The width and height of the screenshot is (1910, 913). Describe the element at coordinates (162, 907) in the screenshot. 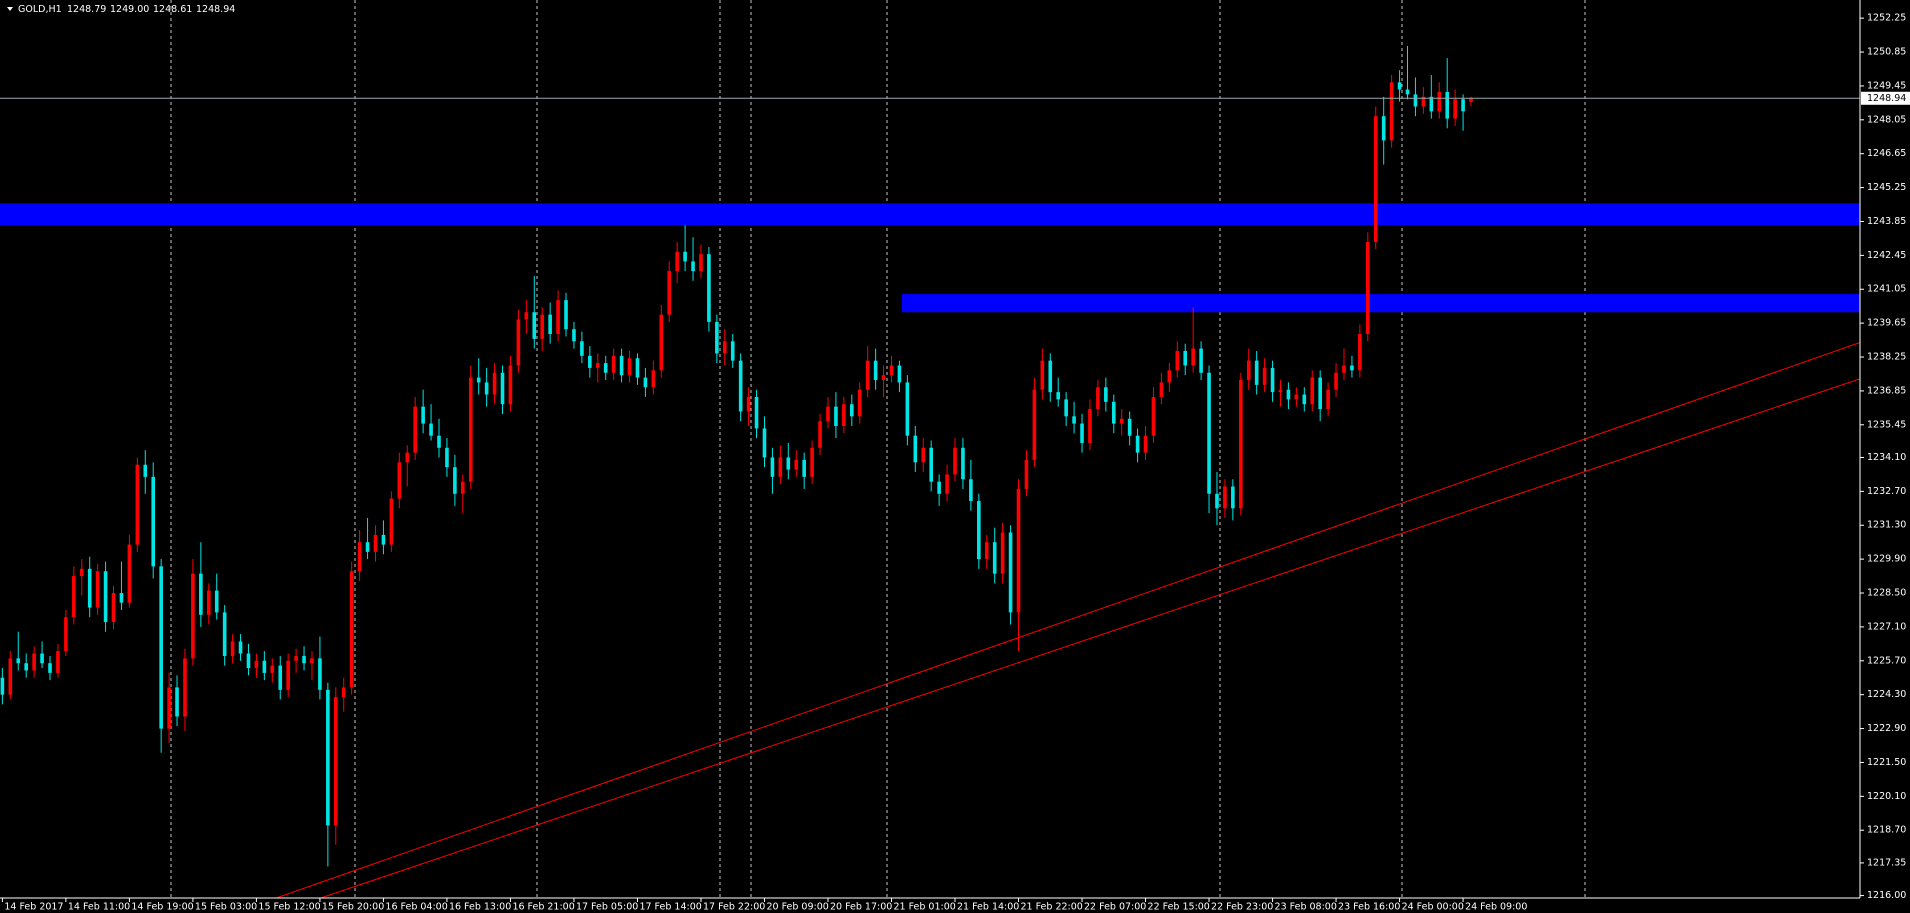

I see `x-tick-label: 14 Feb 19:00` at that location.